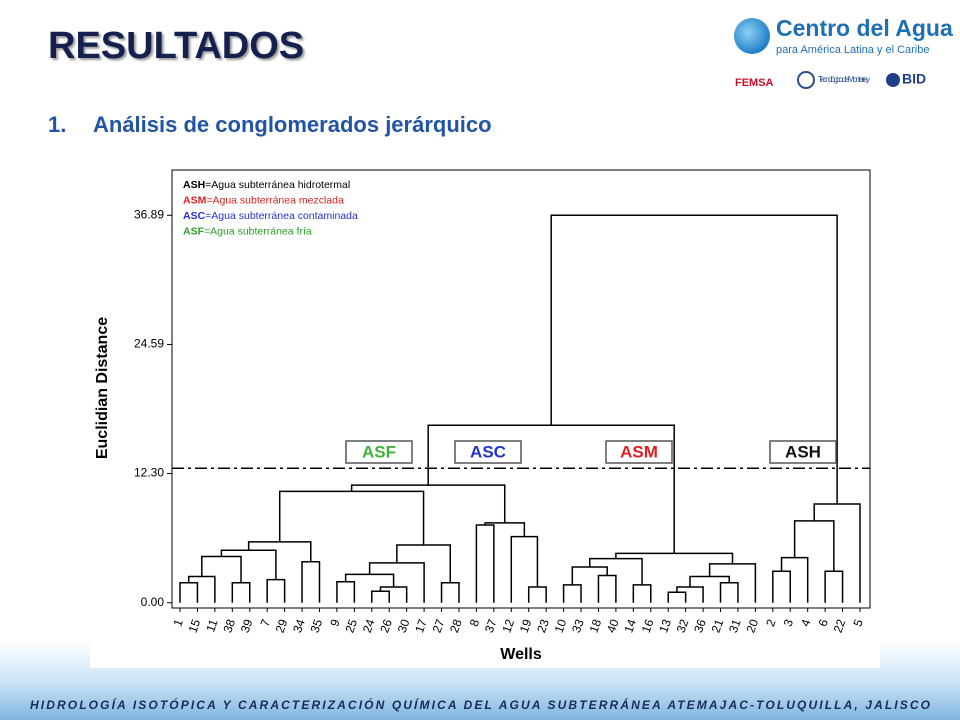 This screenshot has width=960, height=725. What do you see at coordinates (683, 626) in the screenshot?
I see `x-tick-label: 32` at bounding box center [683, 626].